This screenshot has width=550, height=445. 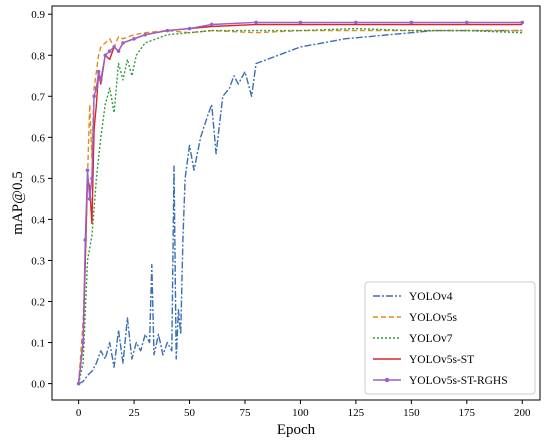 I want to click on y-tick-label: 0.6, so click(x=38, y=138).